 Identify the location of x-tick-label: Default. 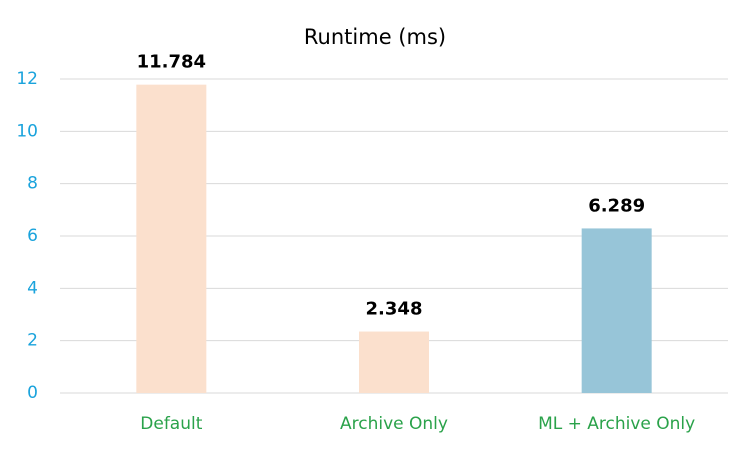
(171, 424).